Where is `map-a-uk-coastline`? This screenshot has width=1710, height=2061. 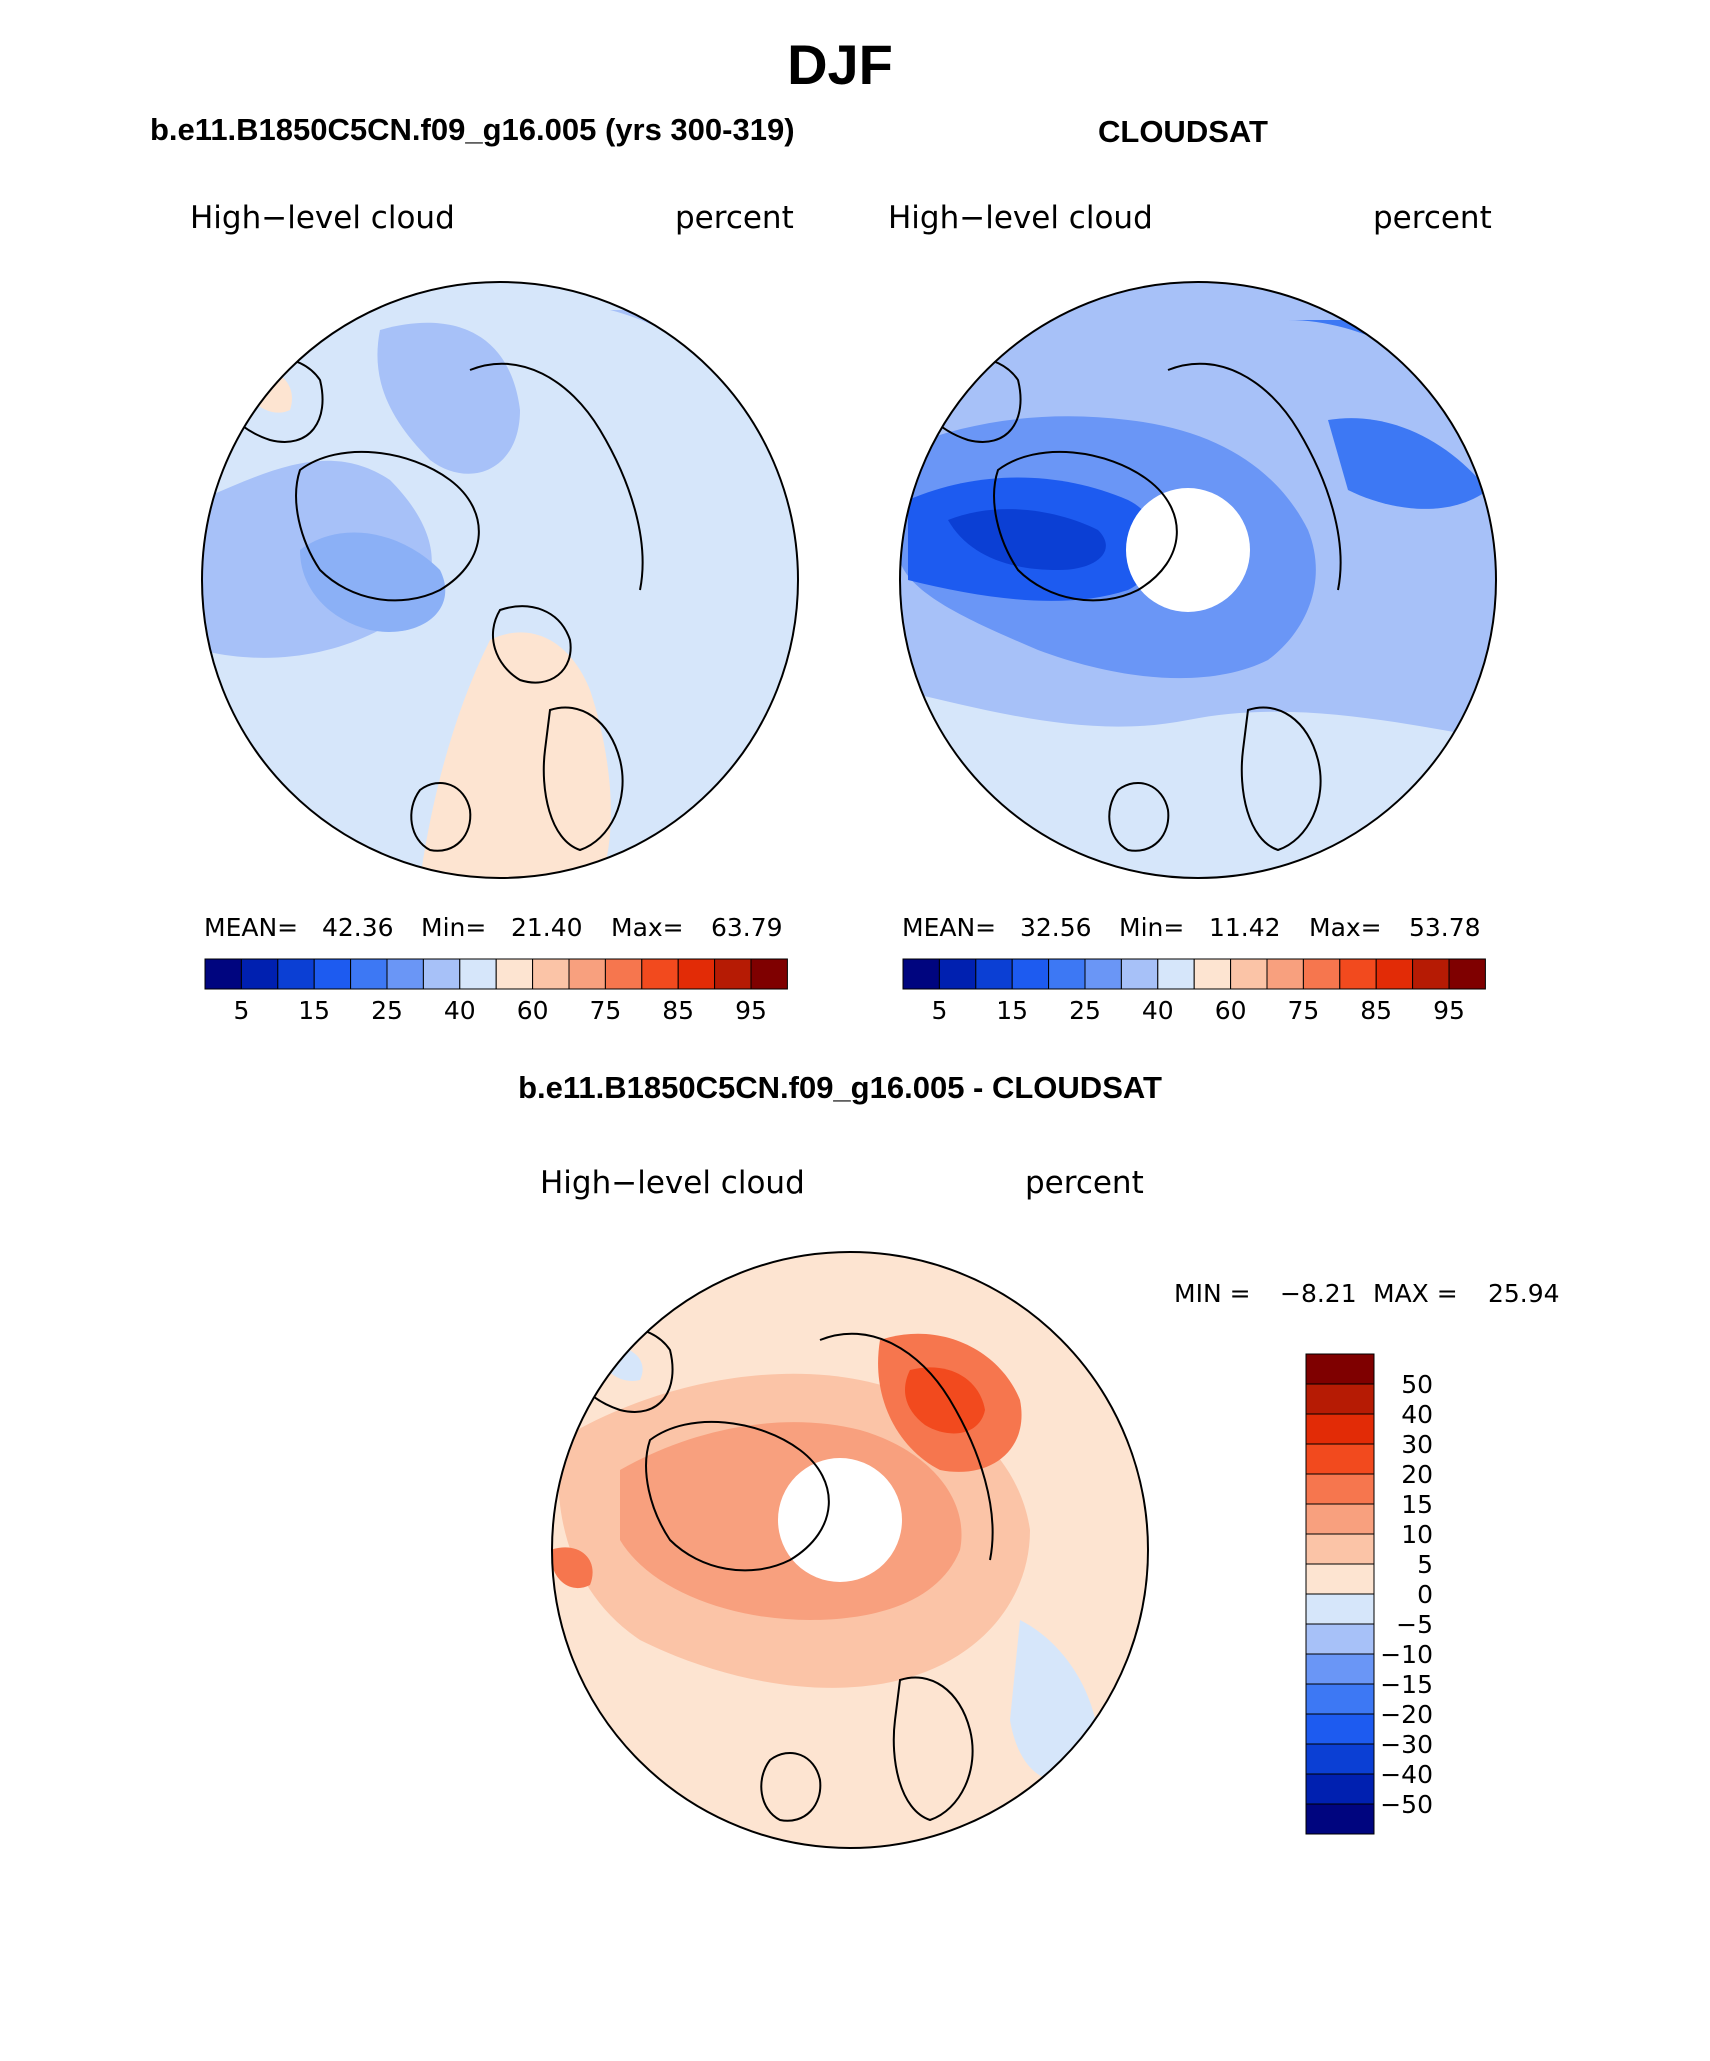
map-a-uk-coastline is located at coordinates (441, 816).